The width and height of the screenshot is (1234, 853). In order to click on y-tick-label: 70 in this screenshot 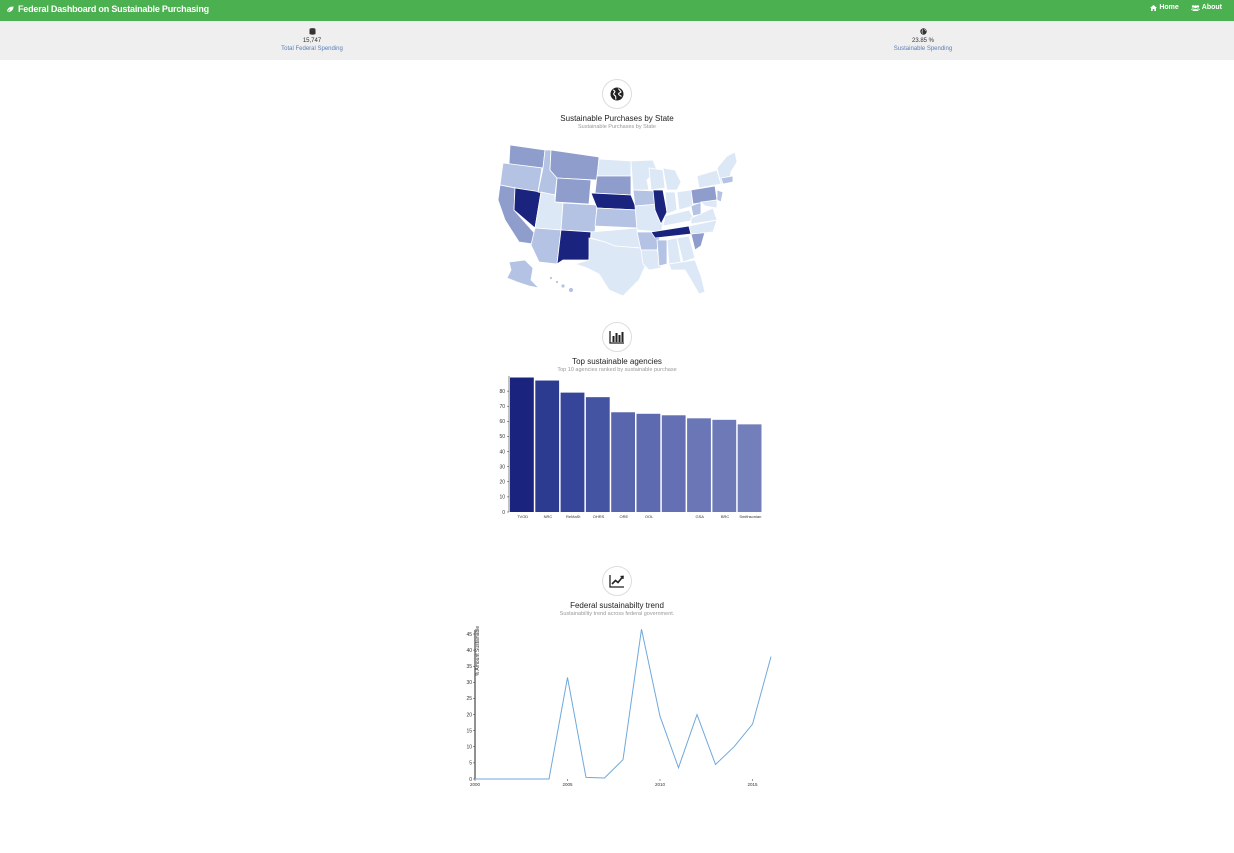, I will do `click(502, 407)`.